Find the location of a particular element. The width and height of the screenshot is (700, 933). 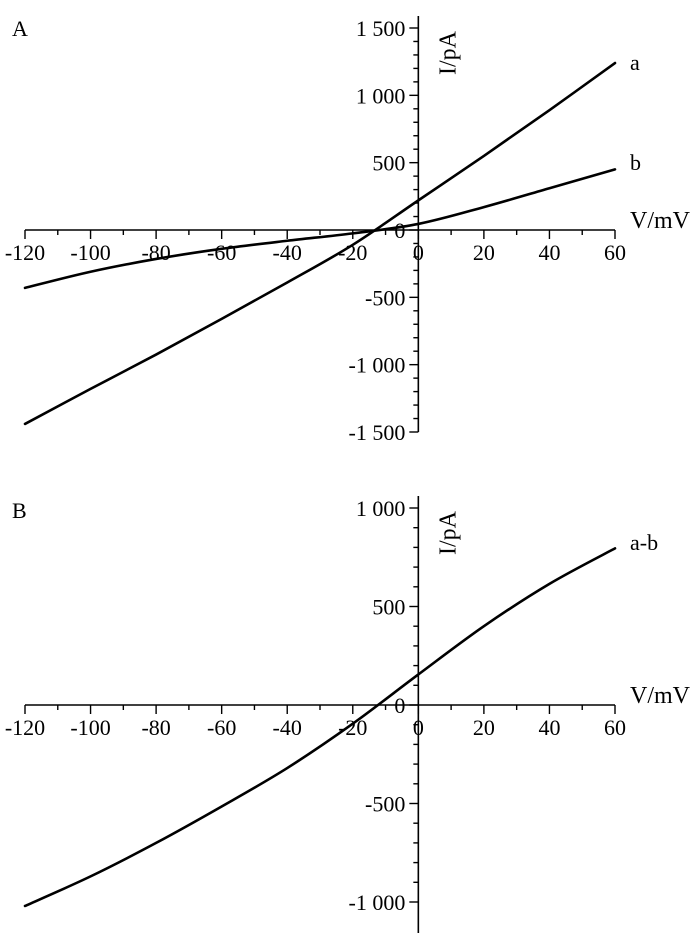

panel-label: A is located at coordinates (20, 28).